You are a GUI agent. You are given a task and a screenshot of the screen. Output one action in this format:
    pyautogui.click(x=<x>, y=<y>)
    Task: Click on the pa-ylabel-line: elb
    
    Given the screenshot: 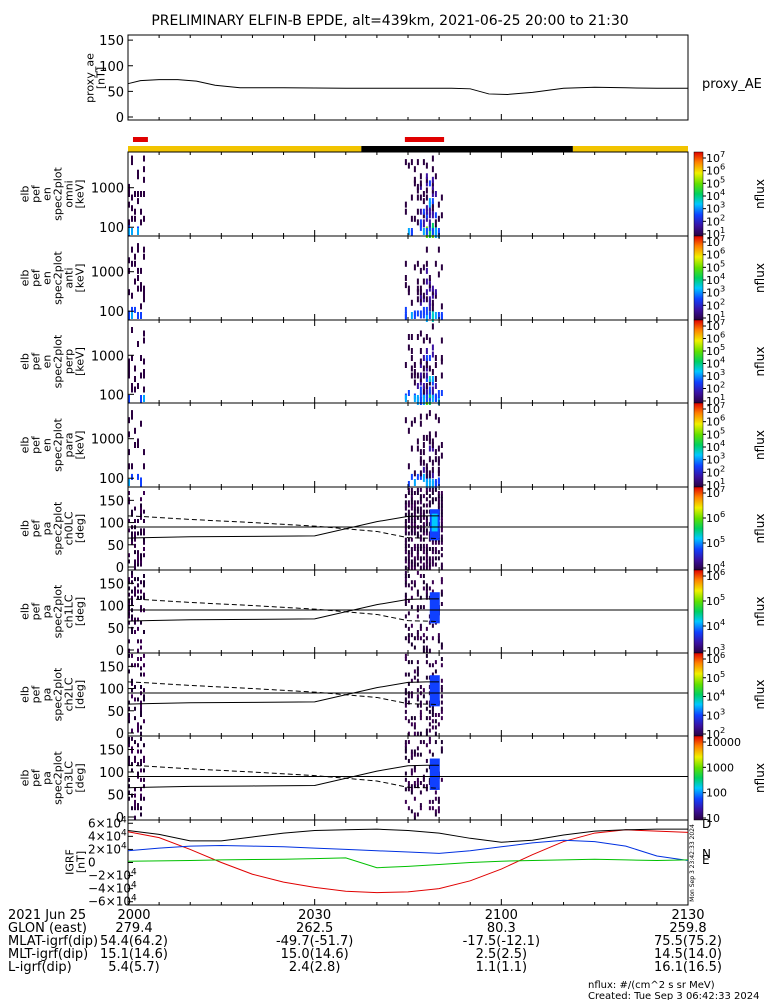 What is the action you would take?
    pyautogui.click(x=25, y=694)
    